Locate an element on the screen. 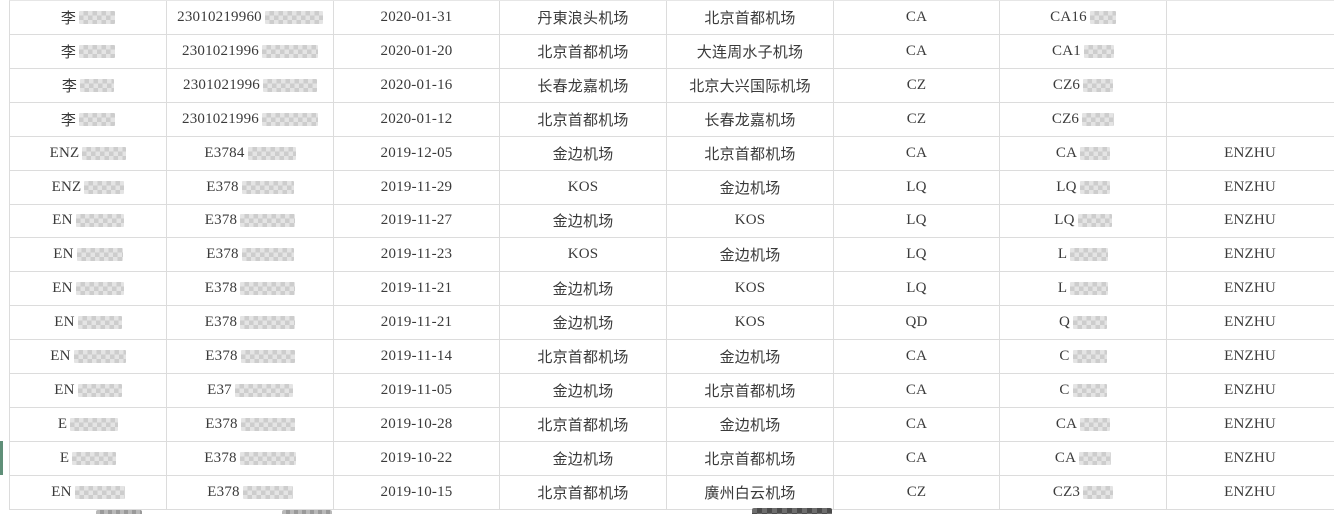  cell-departure-airport: 长春龙嘉机场 is located at coordinates (583, 85).